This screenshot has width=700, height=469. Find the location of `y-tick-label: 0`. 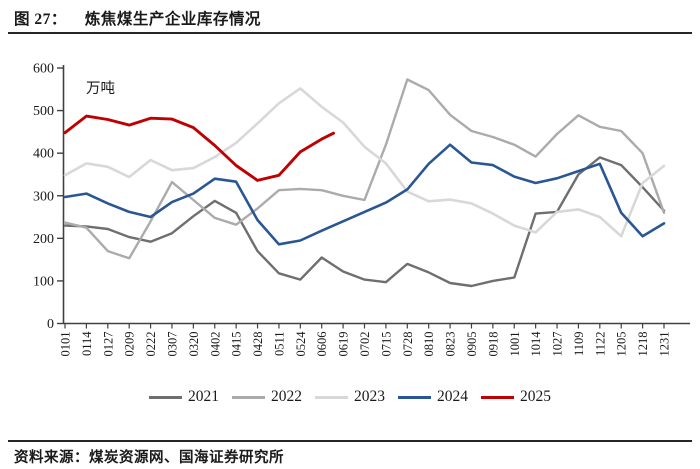

y-tick-label: 0 is located at coordinates (50, 324).